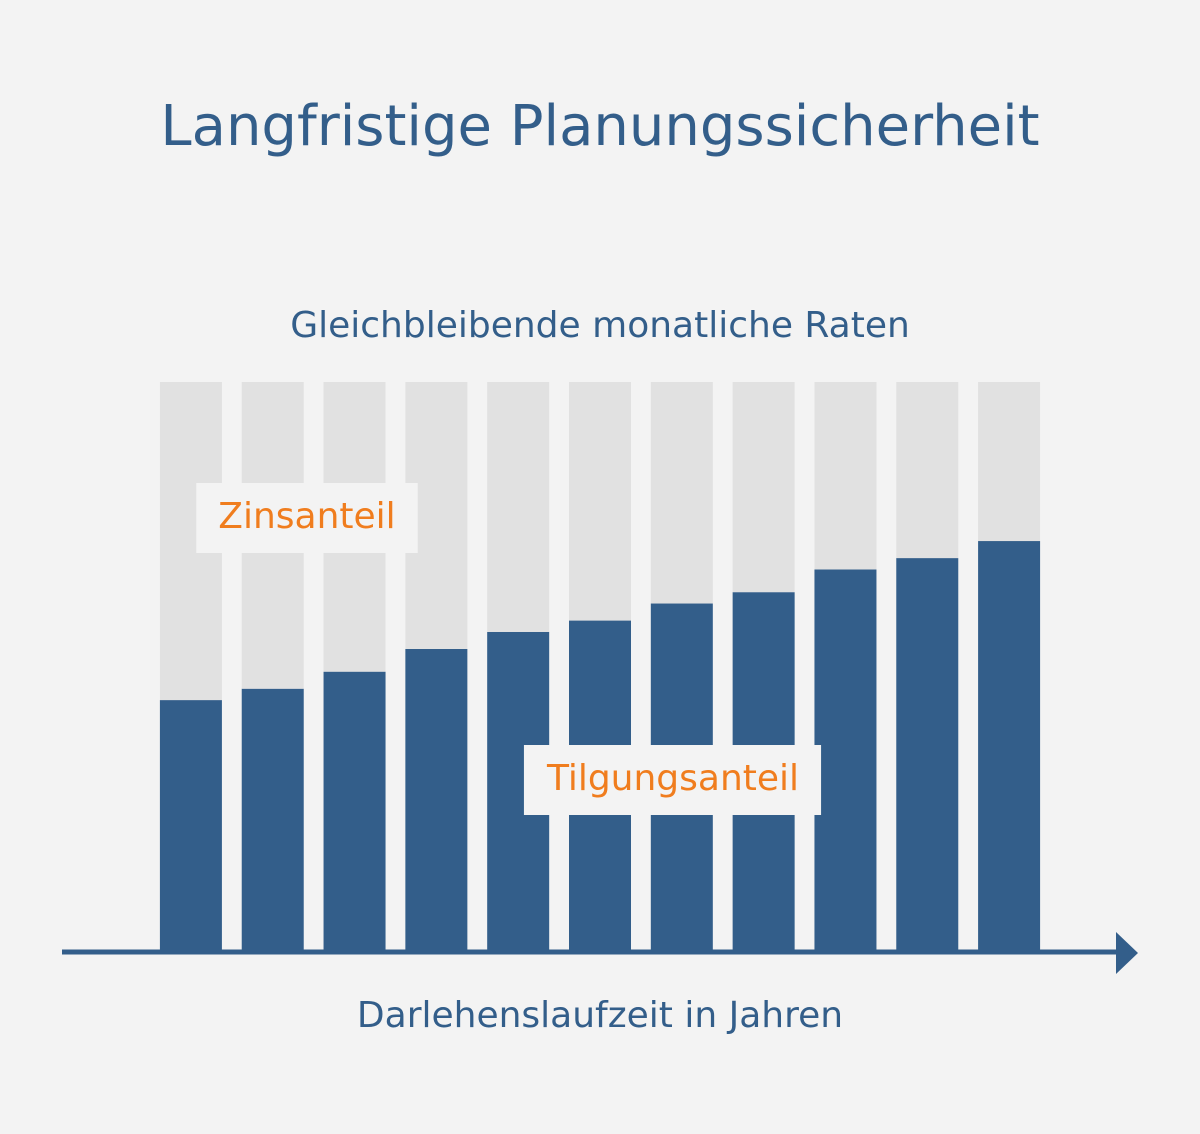 The height and width of the screenshot is (1134, 1200). Describe the element at coordinates (600, 325) in the screenshot. I see `chart-subtitle: Gleichbleibende monatliche Raten` at that location.